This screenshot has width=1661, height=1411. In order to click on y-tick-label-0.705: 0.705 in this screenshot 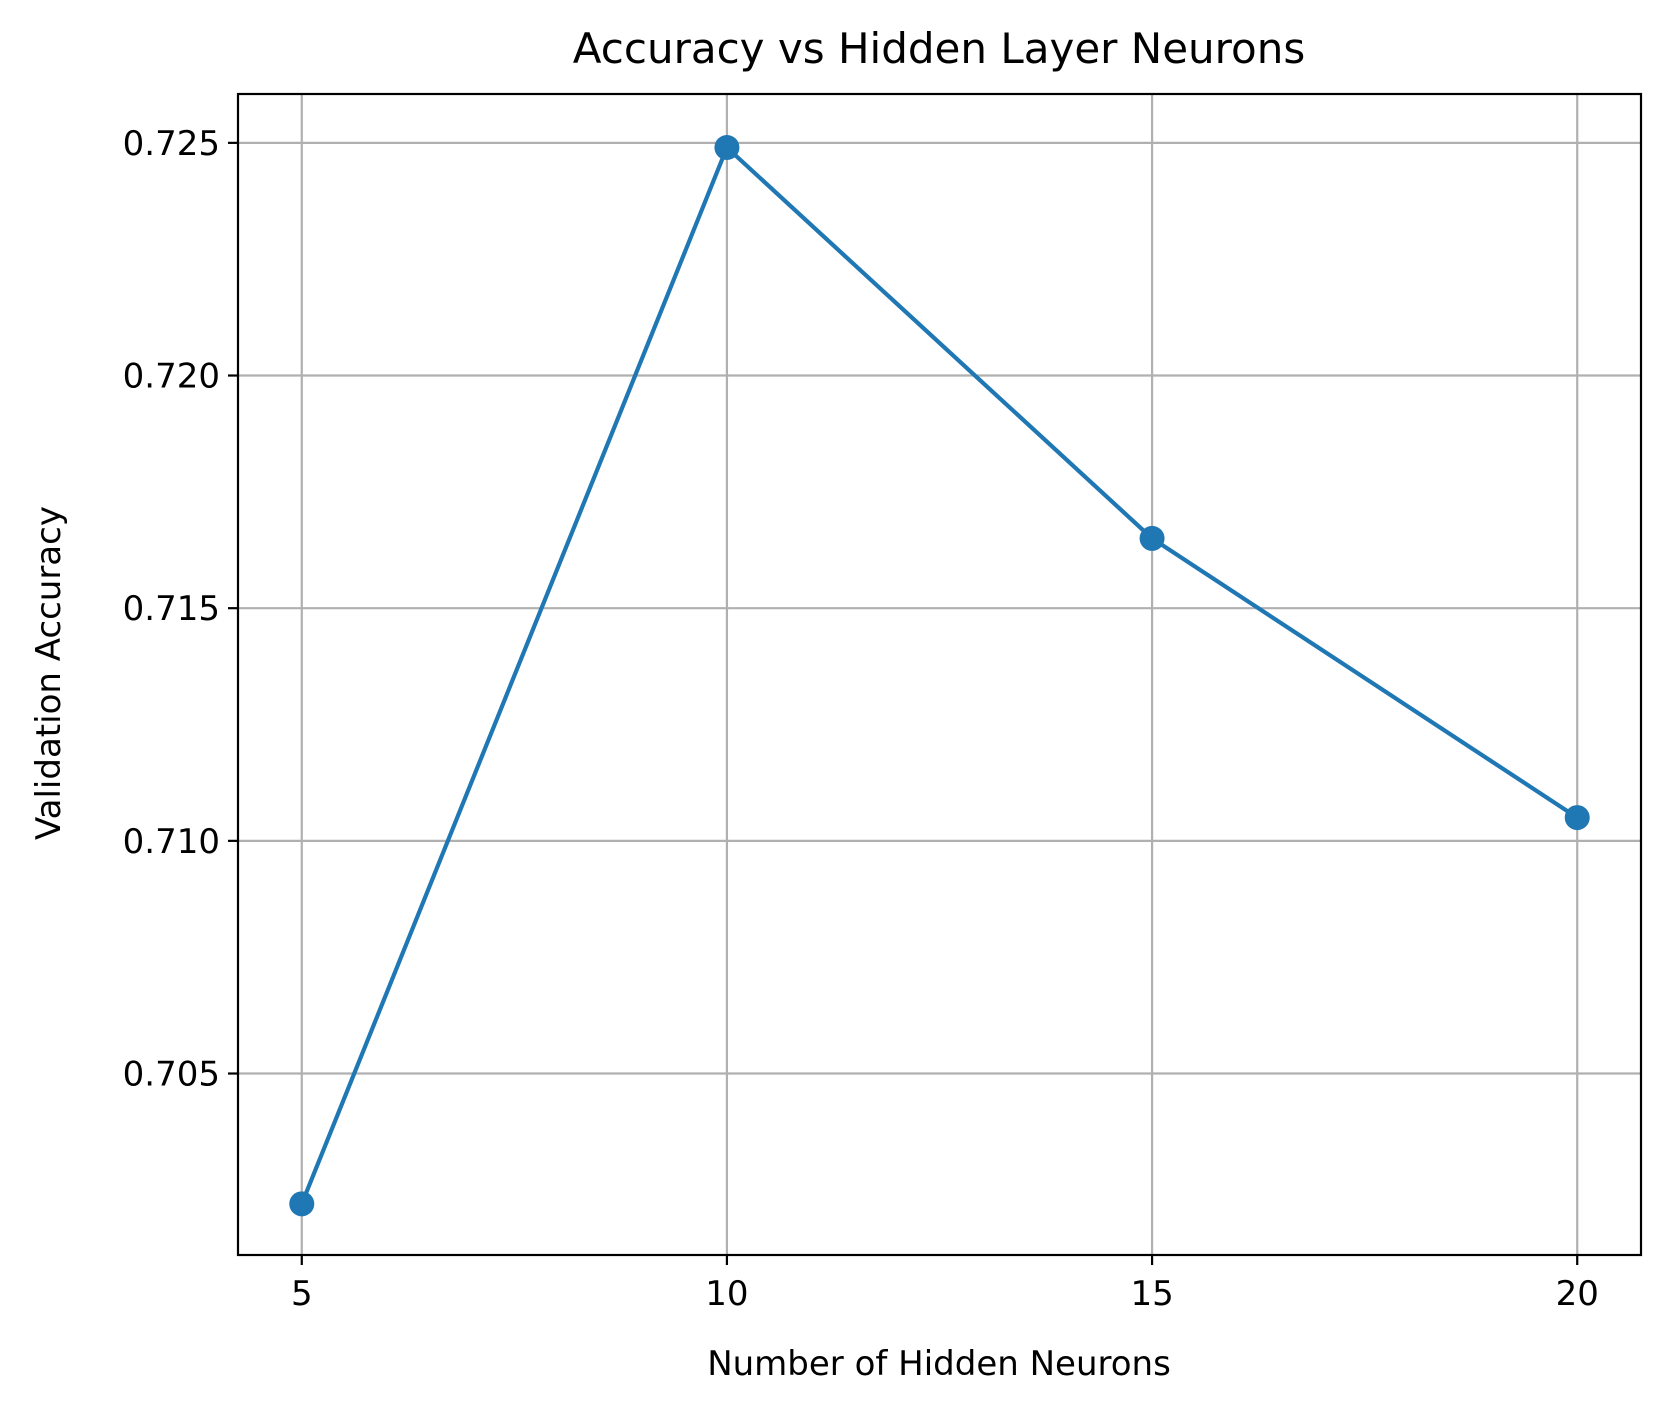, I will do `click(171, 1075)`.